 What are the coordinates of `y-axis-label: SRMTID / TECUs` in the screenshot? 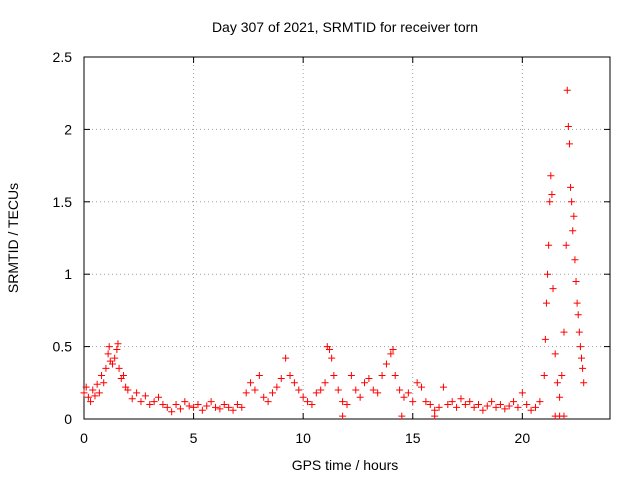 It's located at (13, 238).